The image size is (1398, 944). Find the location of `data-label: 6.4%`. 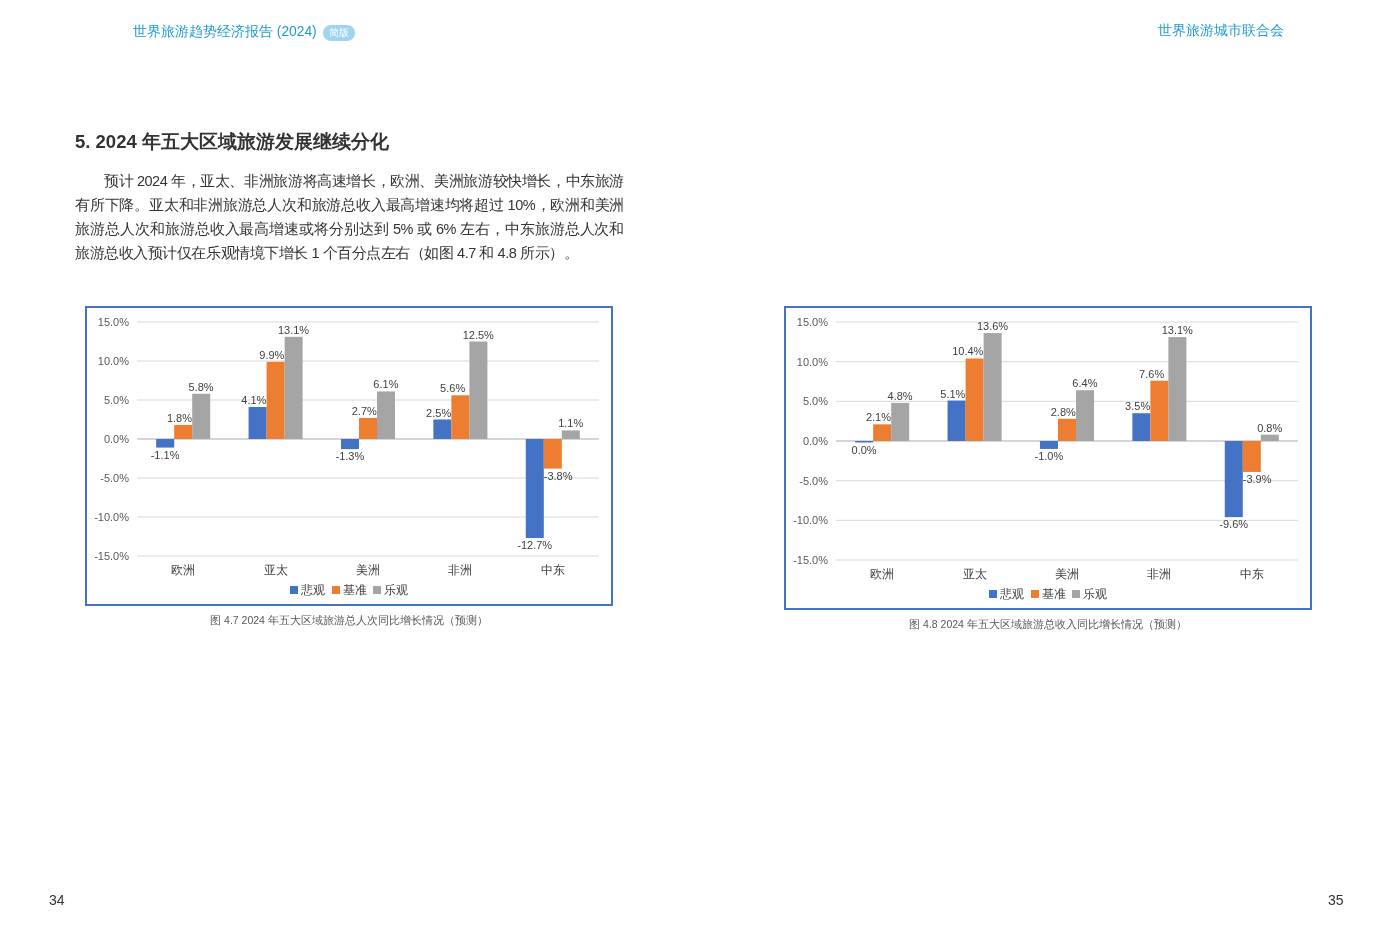

data-label: 6.4% is located at coordinates (1085, 383).